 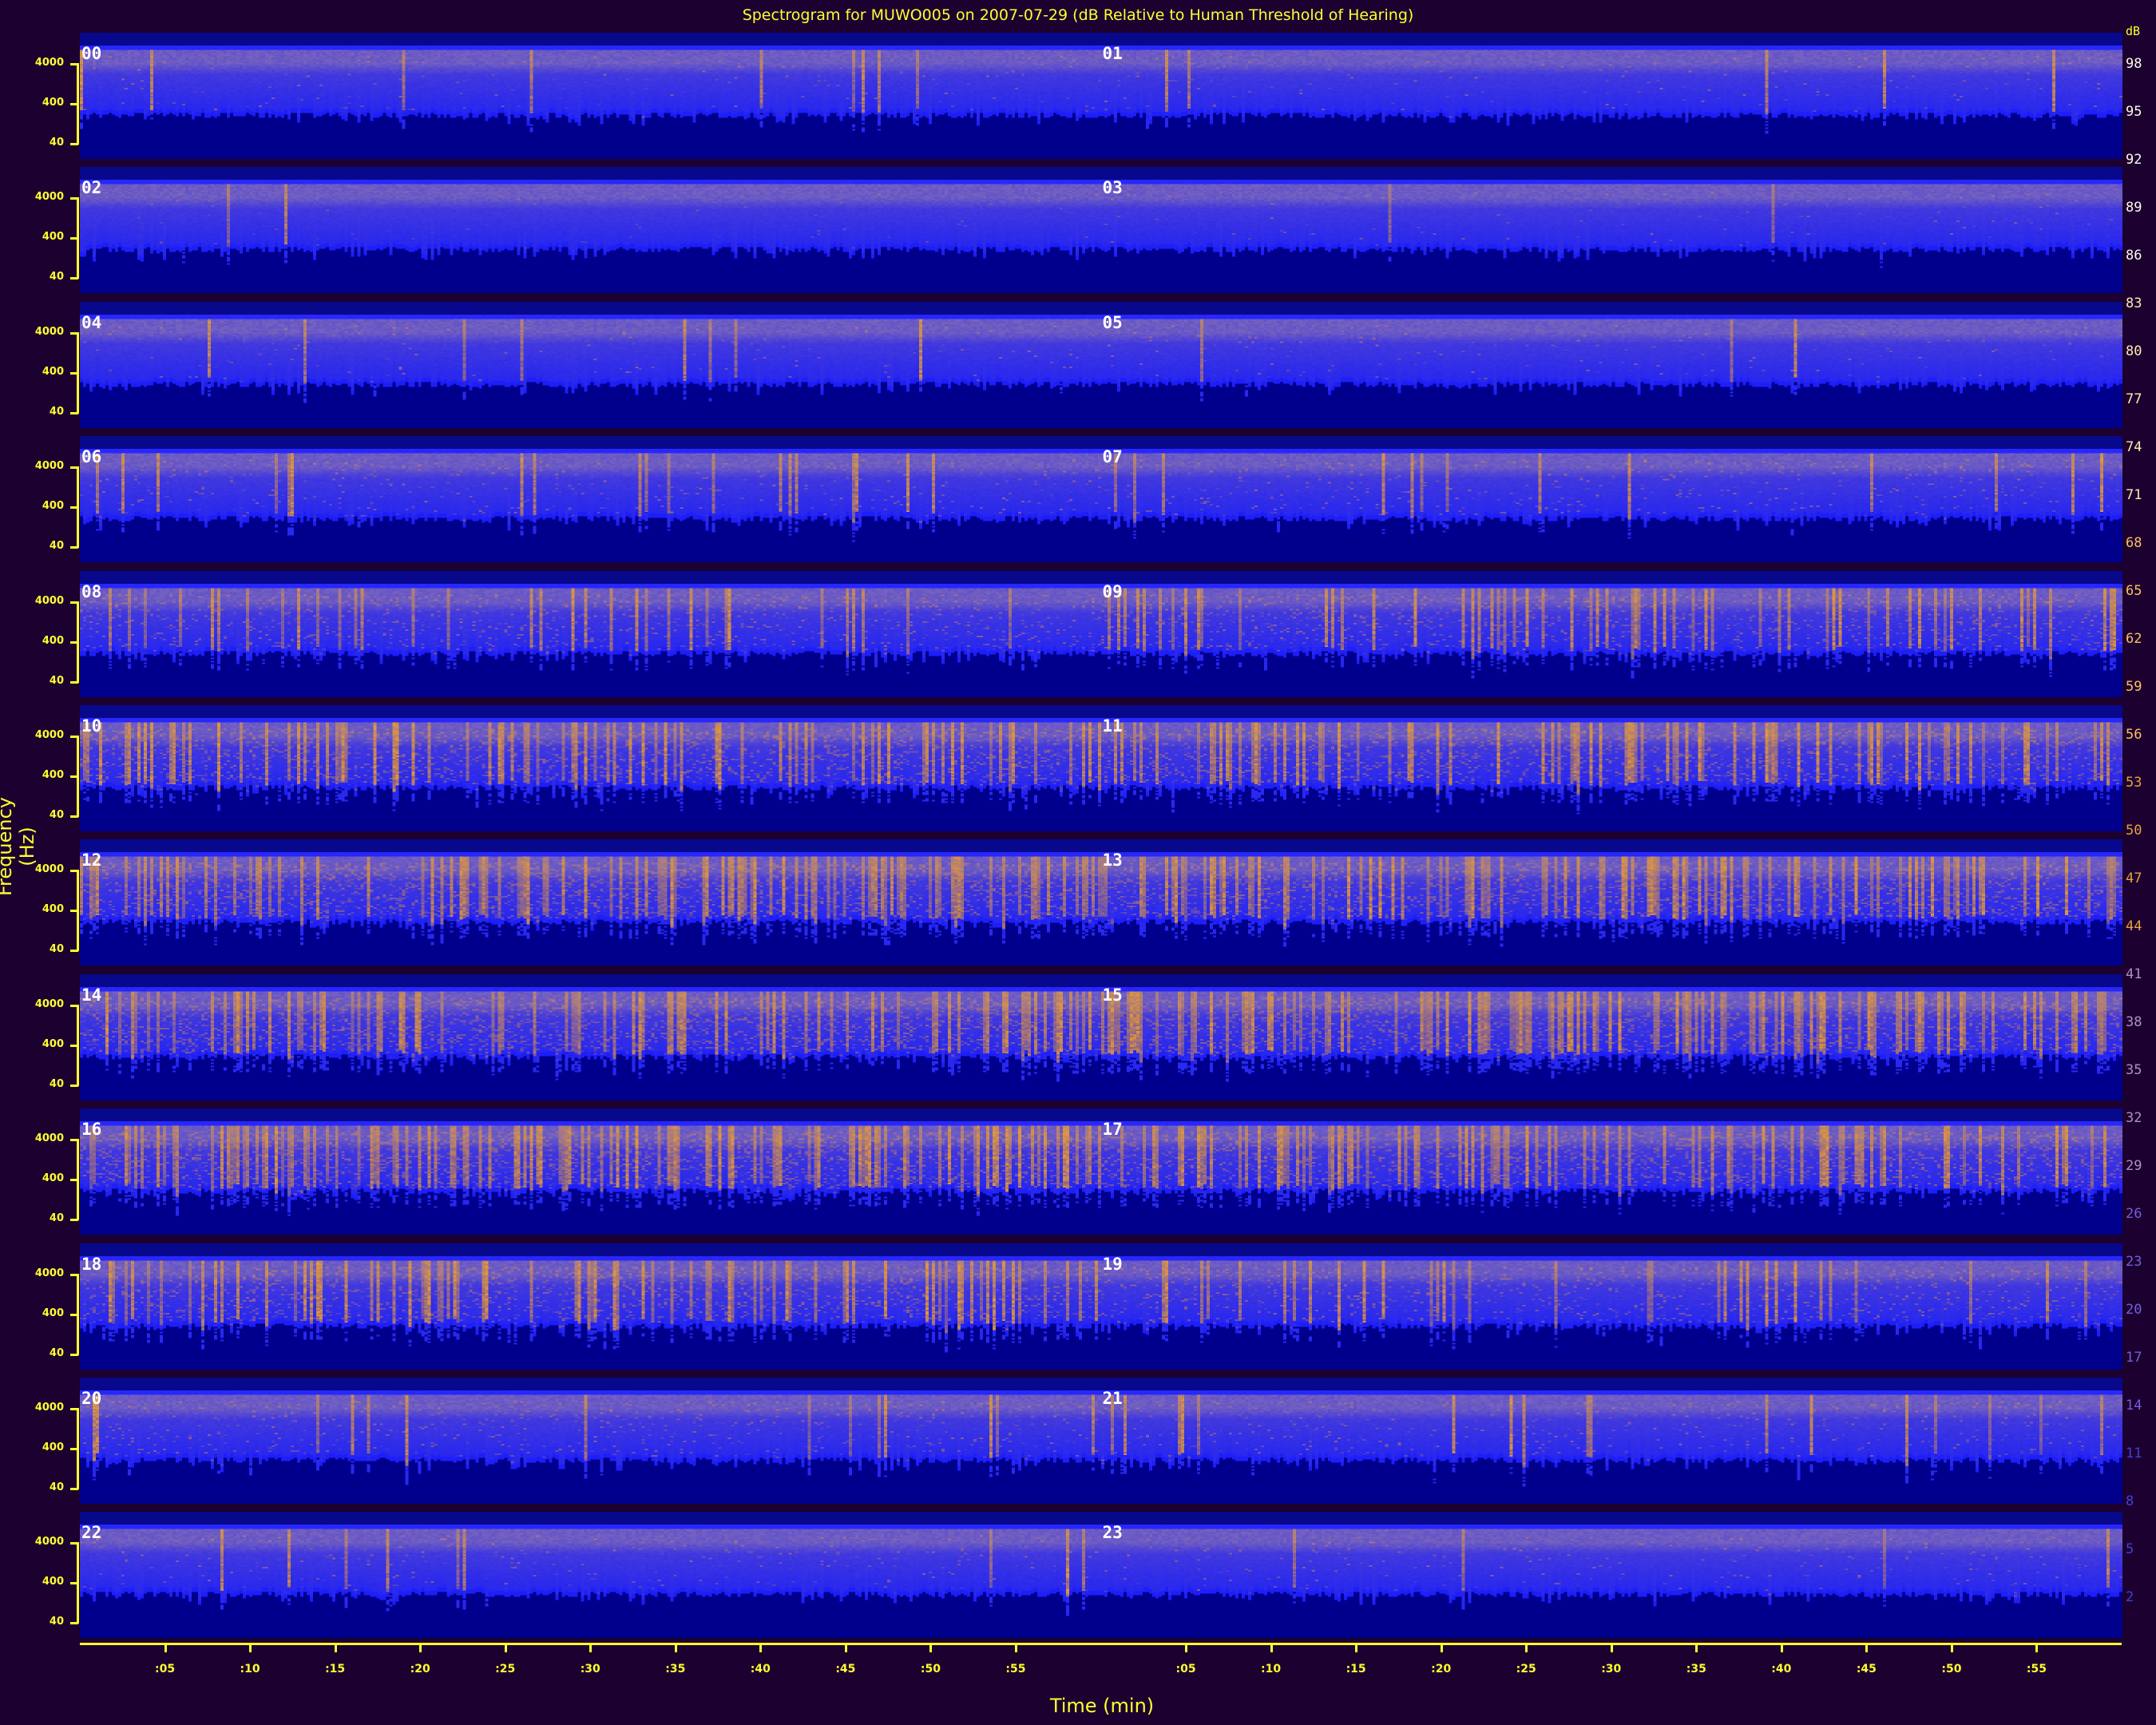 I want to click on hour-label: 02, so click(x=91, y=188).